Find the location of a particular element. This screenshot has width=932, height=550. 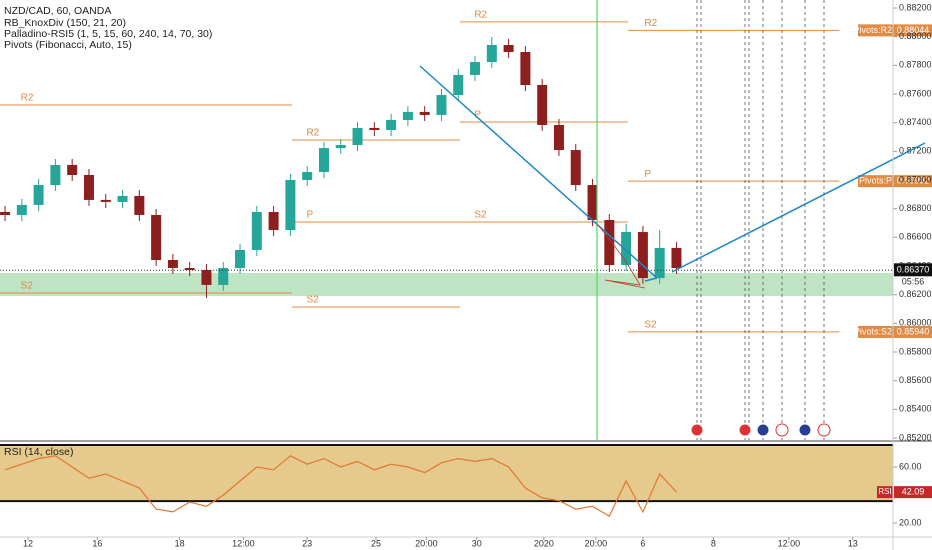

x-tick-label: 8 is located at coordinates (713, 543).